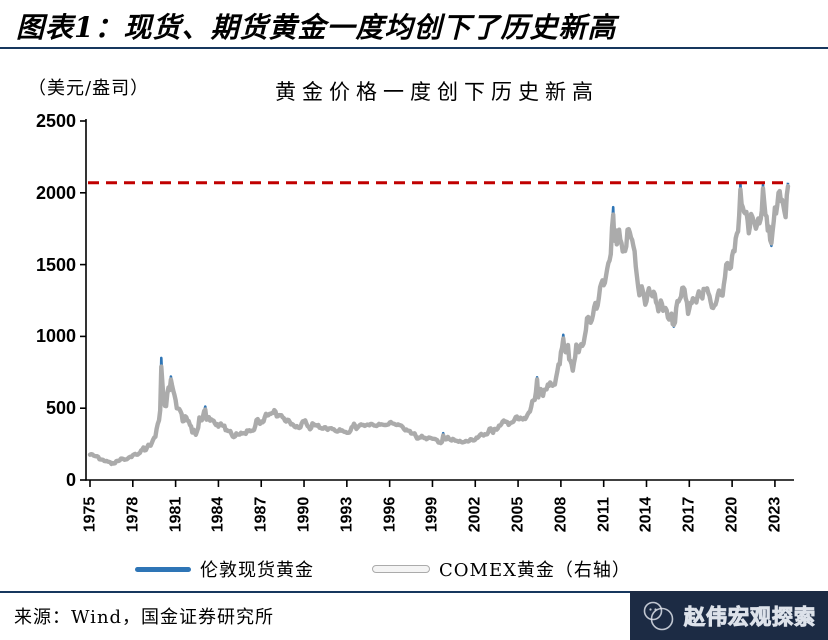 The width and height of the screenshot is (828, 640). I want to click on legend-item-comex: COMEX黄金（右轴）, so click(501, 569).